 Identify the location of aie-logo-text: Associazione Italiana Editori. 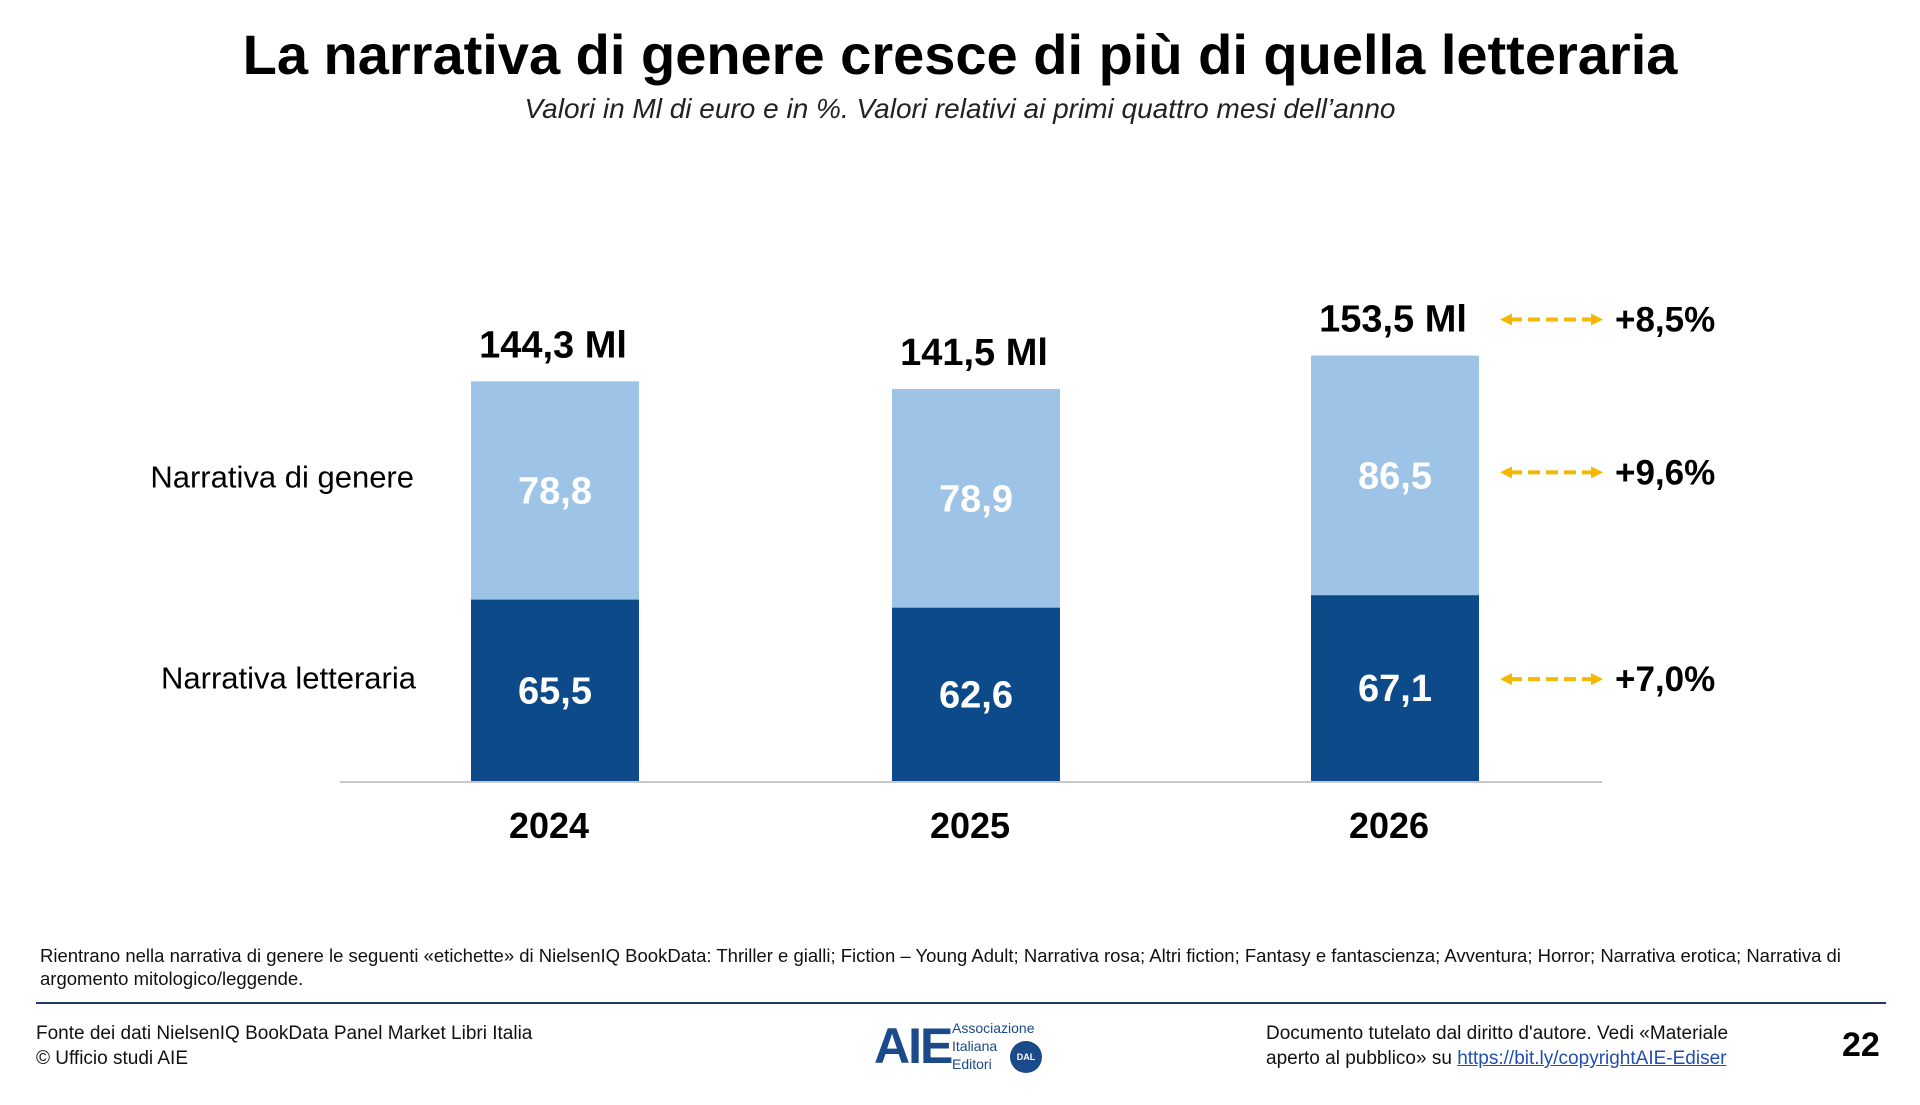
(993, 1046).